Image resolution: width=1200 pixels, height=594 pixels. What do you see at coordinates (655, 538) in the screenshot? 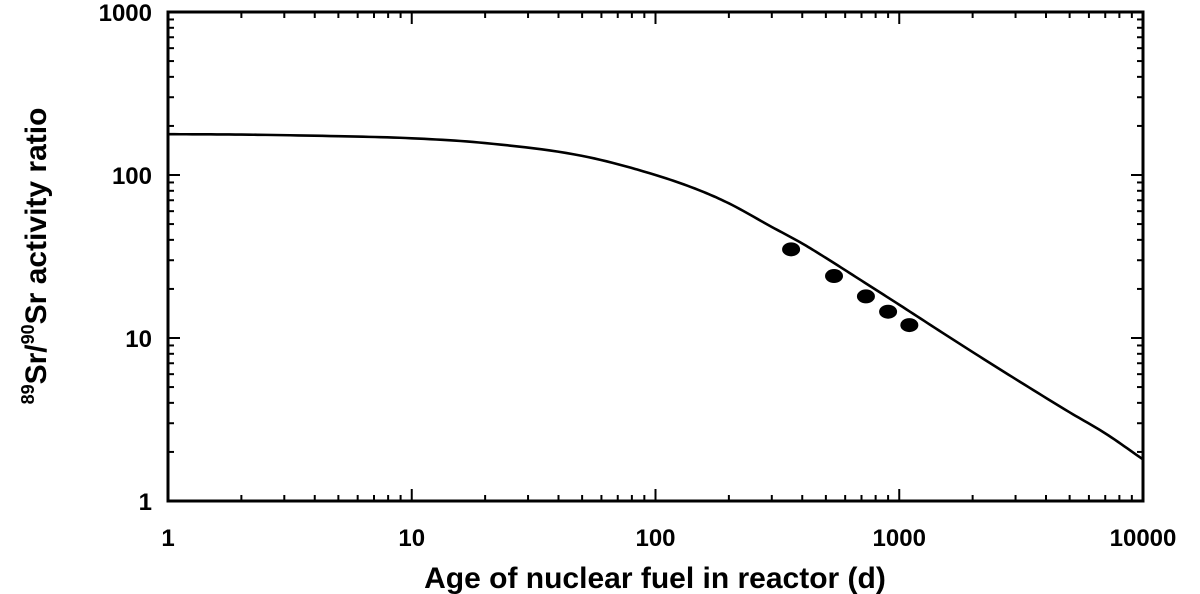
I see `x-tick-label-100: 100` at bounding box center [655, 538].